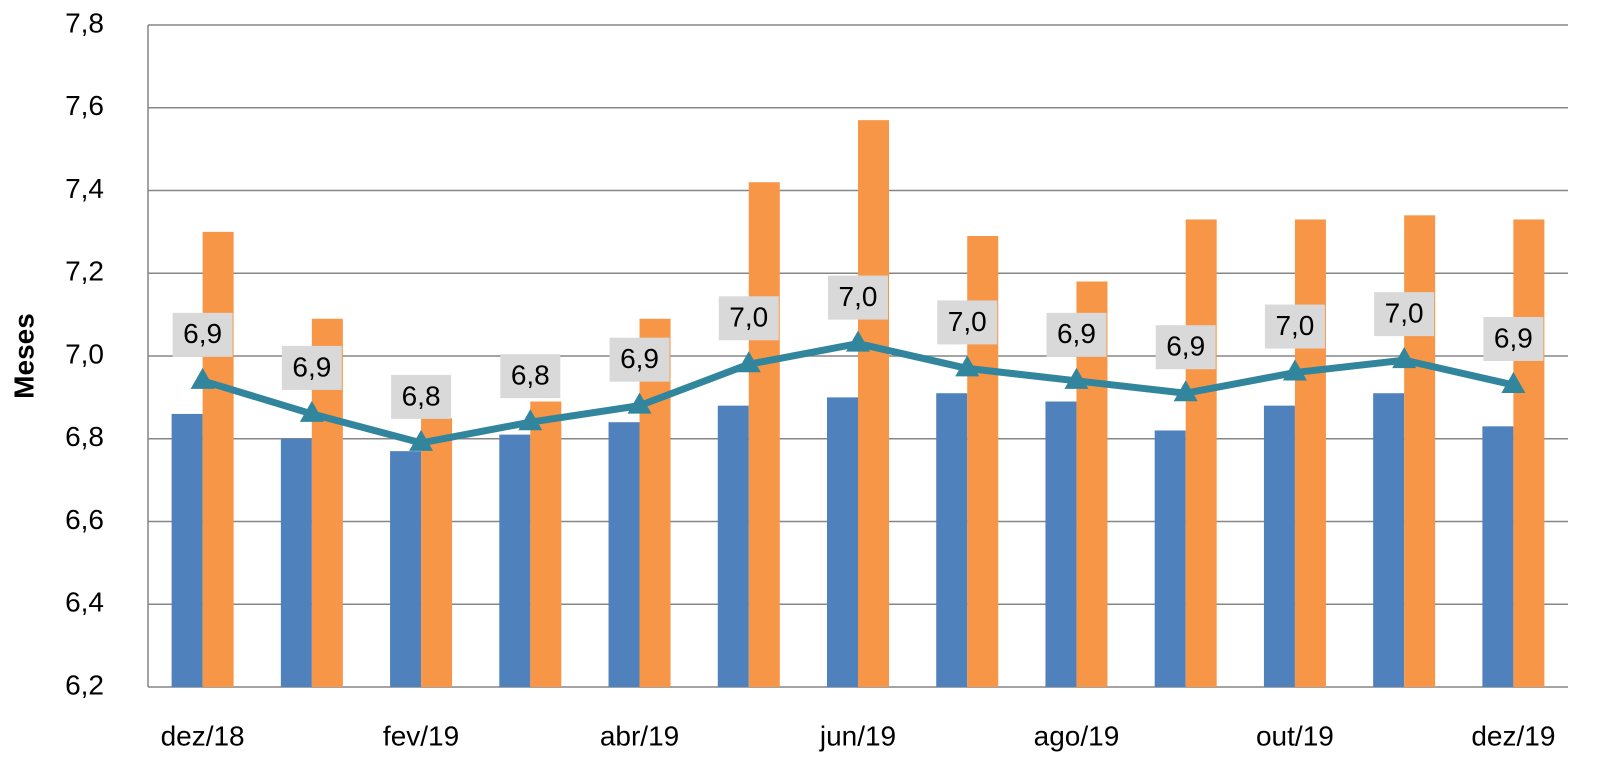 The image size is (1608, 777). Describe the element at coordinates (203, 735) in the screenshot. I see `x-tick-label: dez/18` at that location.